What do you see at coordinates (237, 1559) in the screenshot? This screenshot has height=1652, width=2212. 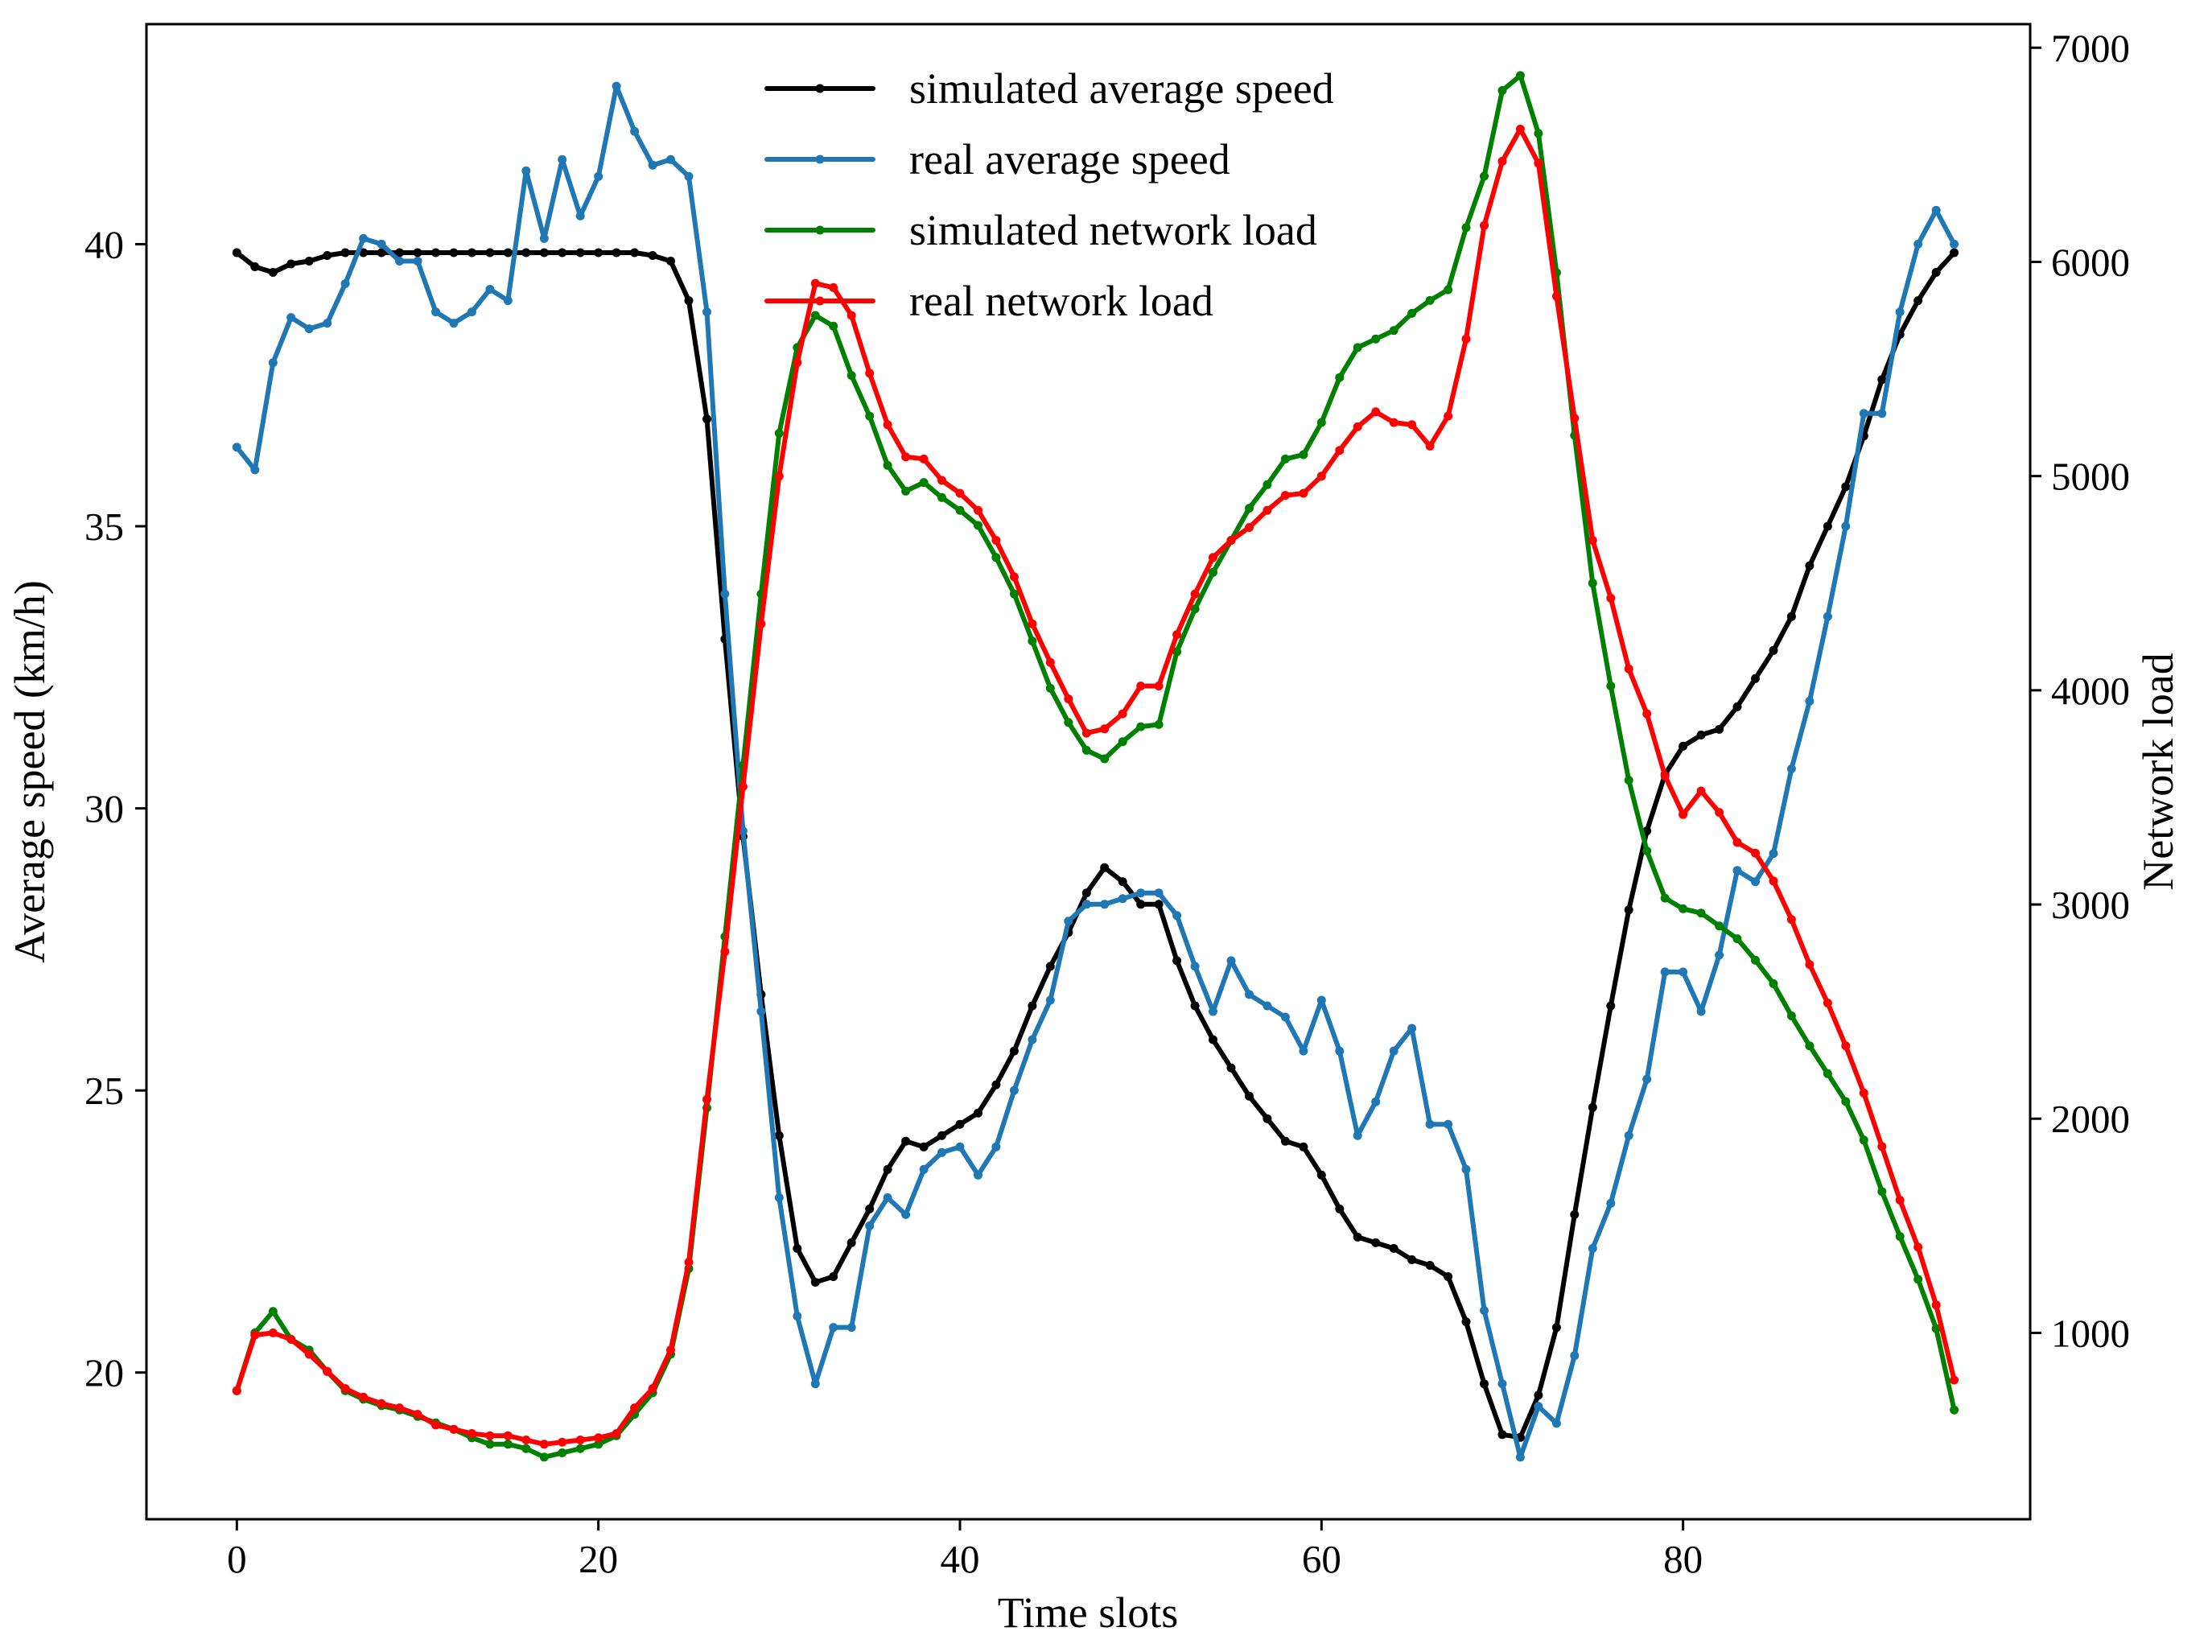 I see `x-tick-label: 0` at bounding box center [237, 1559].